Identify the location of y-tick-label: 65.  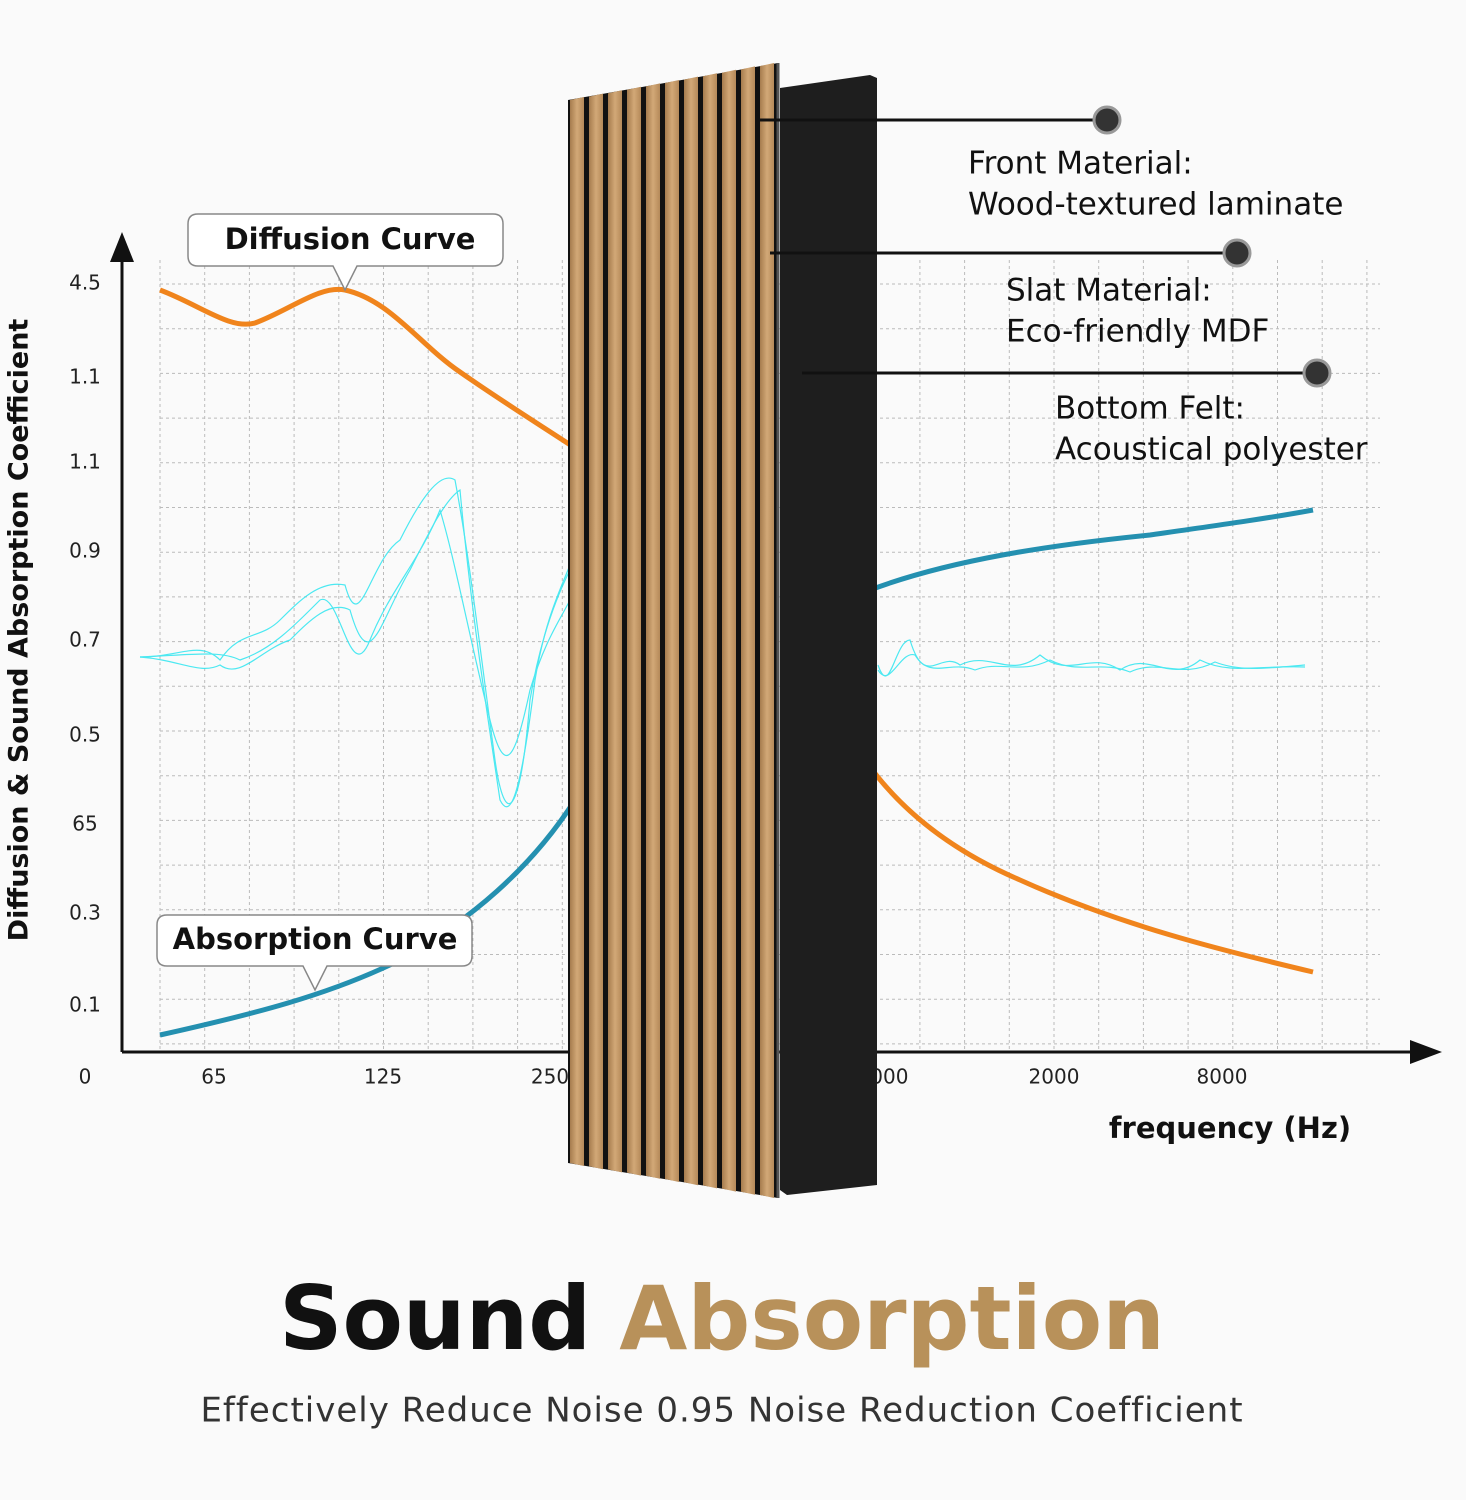
(84, 824).